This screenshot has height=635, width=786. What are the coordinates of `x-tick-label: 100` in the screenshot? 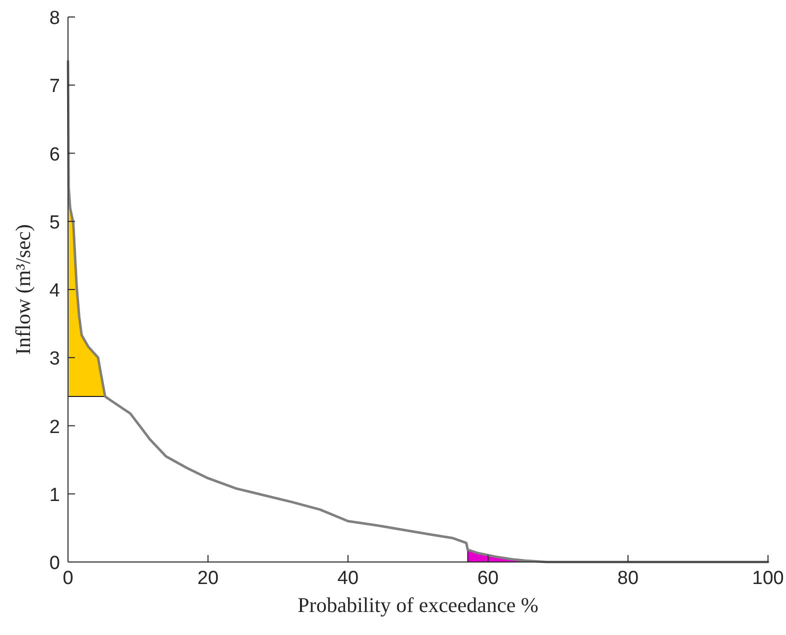 It's located at (768, 578).